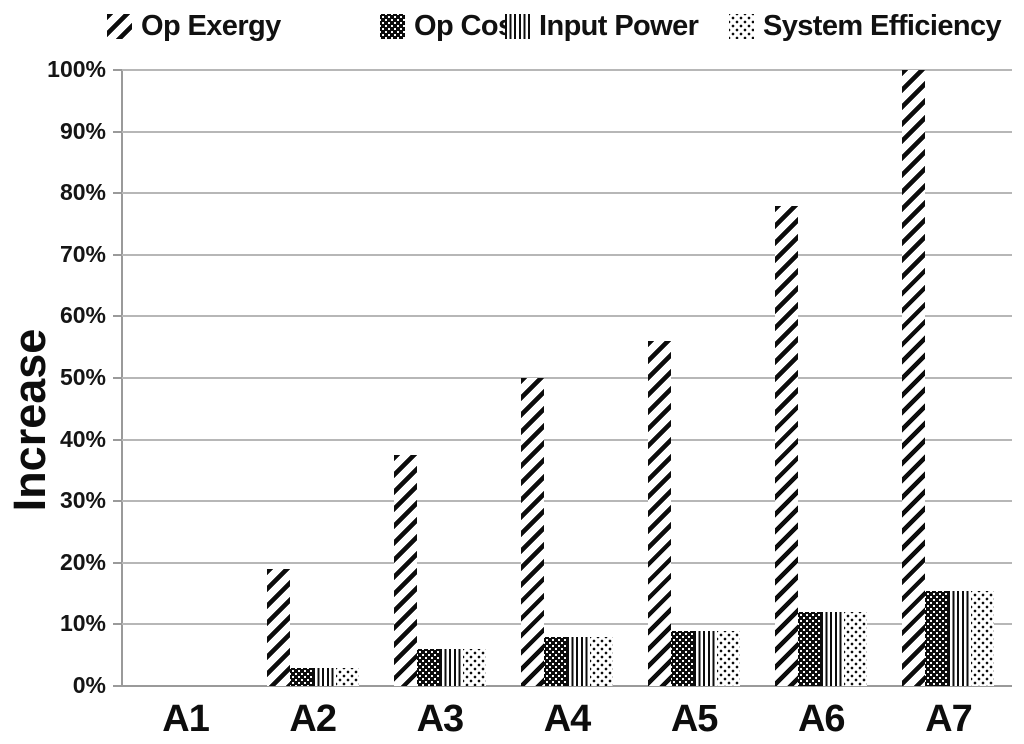 This screenshot has width=1024, height=744. What do you see at coordinates (960, 638) in the screenshot?
I see `bar-input-power-a7` at bounding box center [960, 638].